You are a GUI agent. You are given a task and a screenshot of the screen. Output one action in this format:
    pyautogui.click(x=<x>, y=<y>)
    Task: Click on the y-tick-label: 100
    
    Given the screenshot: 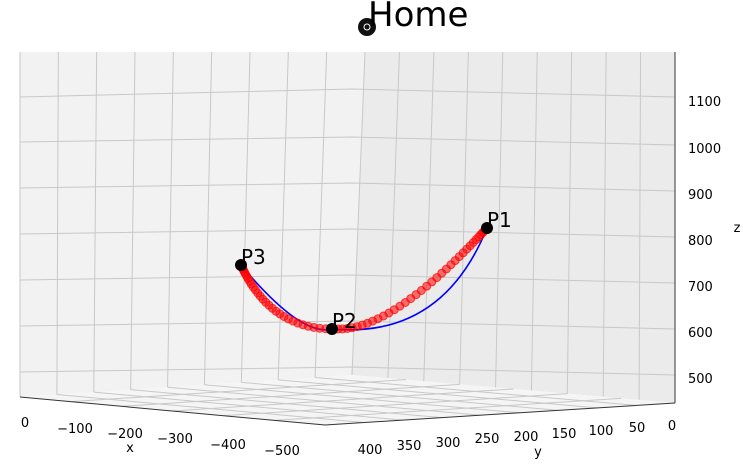 What is the action you would take?
    pyautogui.click(x=601, y=431)
    